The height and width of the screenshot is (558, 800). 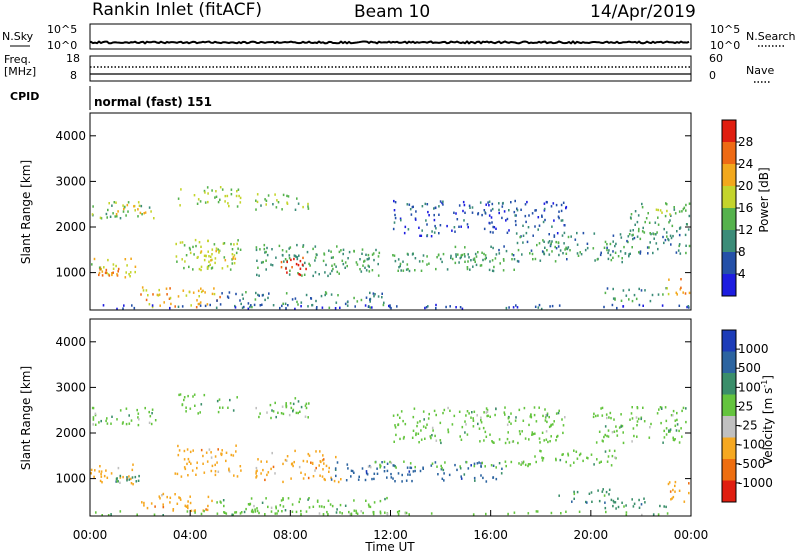 What do you see at coordinates (729, 341) in the screenshot?
I see `velocity-colorbar-swatch` at bounding box center [729, 341].